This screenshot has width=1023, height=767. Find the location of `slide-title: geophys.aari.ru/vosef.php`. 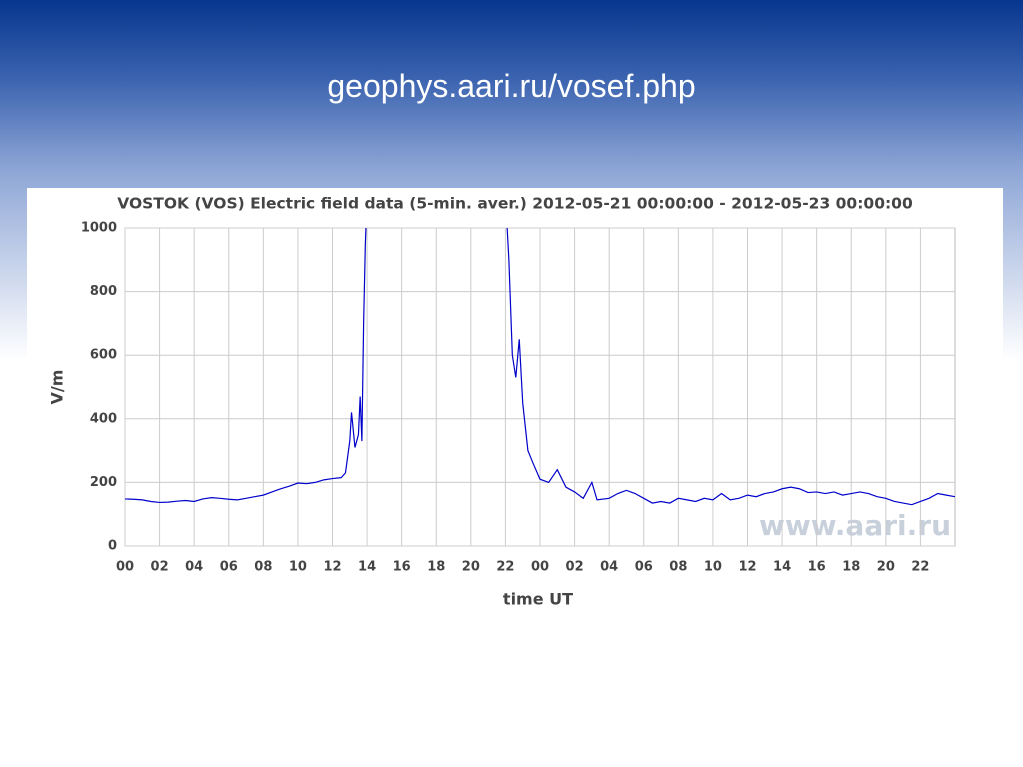

slide-title: geophys.aari.ru/vosef.php is located at coordinates (511, 86).